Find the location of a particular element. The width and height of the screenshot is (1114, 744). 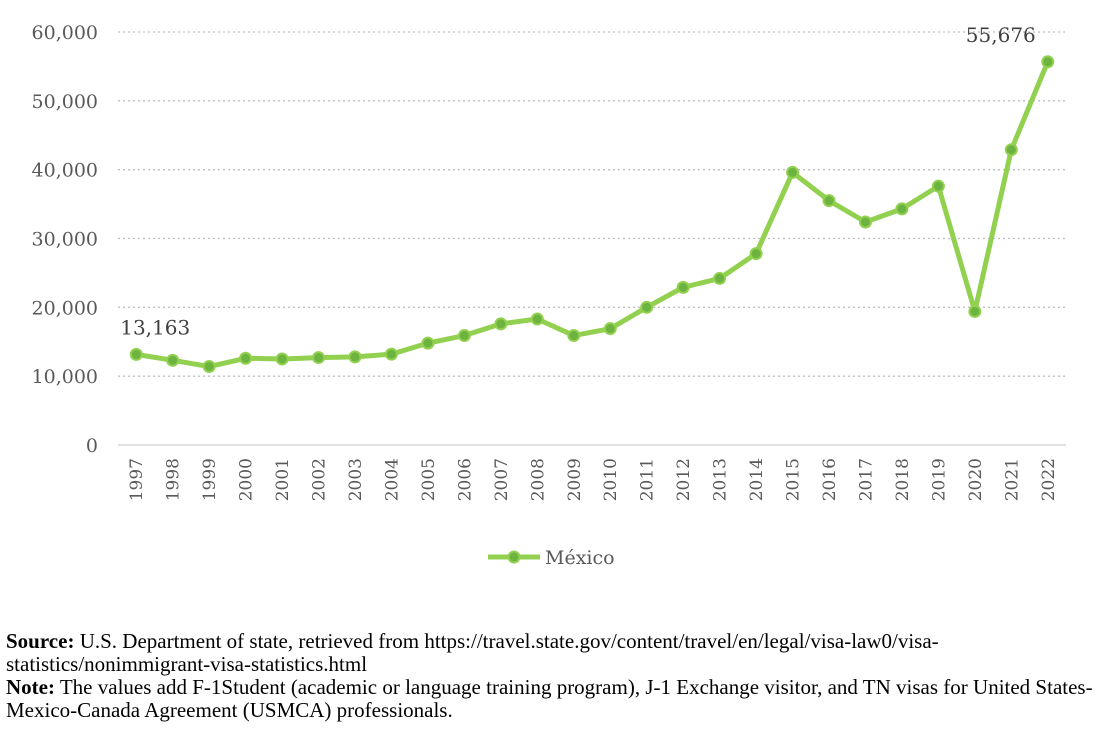

x-tick-label: 2002 is located at coordinates (320, 479).